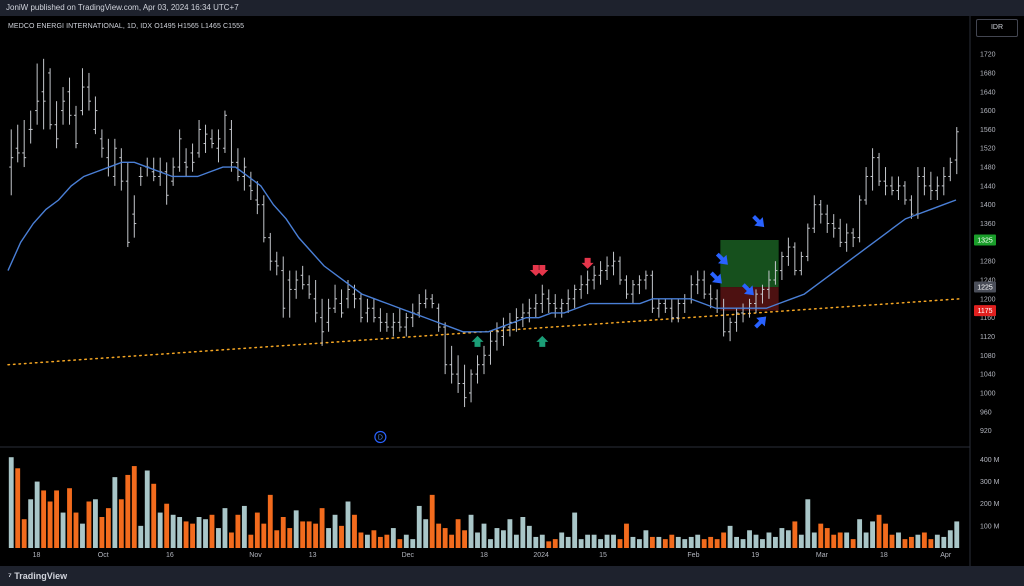 The width and height of the screenshot is (1024, 586). I want to click on price-tick-label: 1040, so click(988, 375).